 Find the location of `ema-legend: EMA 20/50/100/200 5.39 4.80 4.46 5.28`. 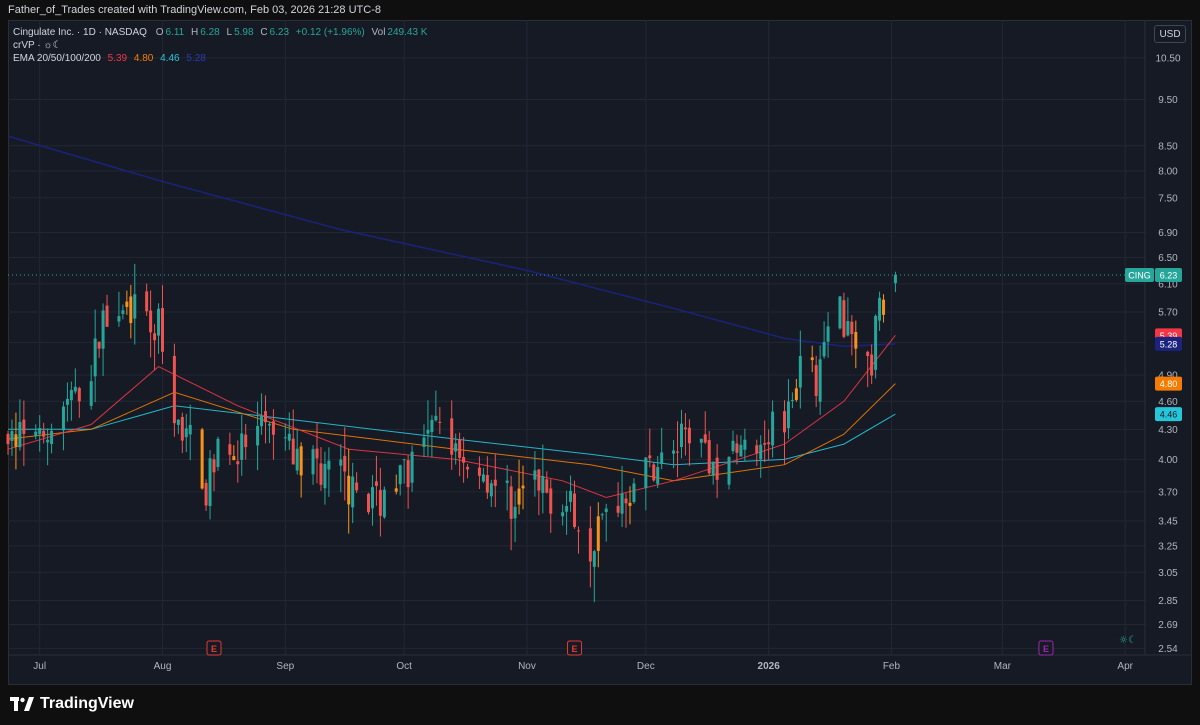

ema-legend: EMA 20/50/100/200 5.39 4.80 4.46 5.28 is located at coordinates (109, 58).